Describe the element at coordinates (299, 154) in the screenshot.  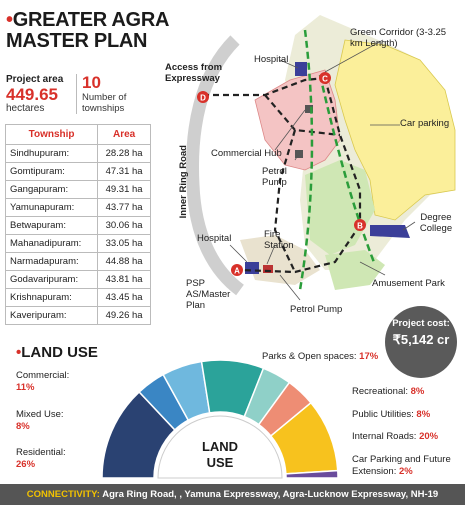
I see `petrol-pump-building` at that location.